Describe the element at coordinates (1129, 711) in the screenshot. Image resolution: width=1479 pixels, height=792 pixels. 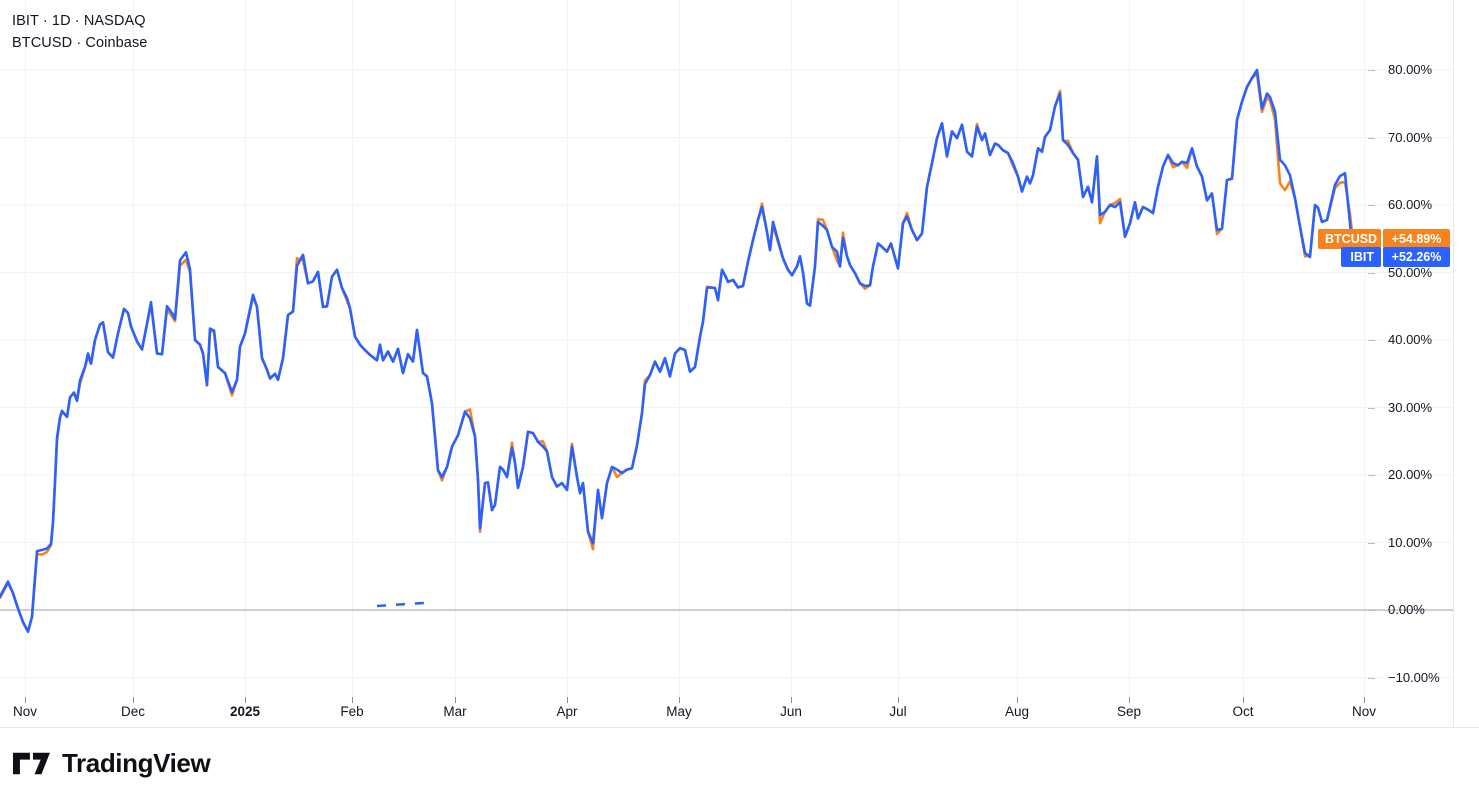
I see `time-axis-label: Sep` at that location.